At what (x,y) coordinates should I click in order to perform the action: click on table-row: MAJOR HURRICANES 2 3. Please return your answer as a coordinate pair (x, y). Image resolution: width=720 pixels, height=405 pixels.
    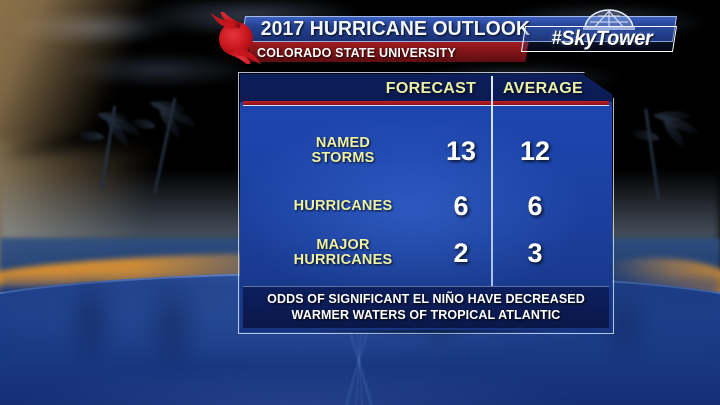
    Looking at the image, I should click on (426, 253).